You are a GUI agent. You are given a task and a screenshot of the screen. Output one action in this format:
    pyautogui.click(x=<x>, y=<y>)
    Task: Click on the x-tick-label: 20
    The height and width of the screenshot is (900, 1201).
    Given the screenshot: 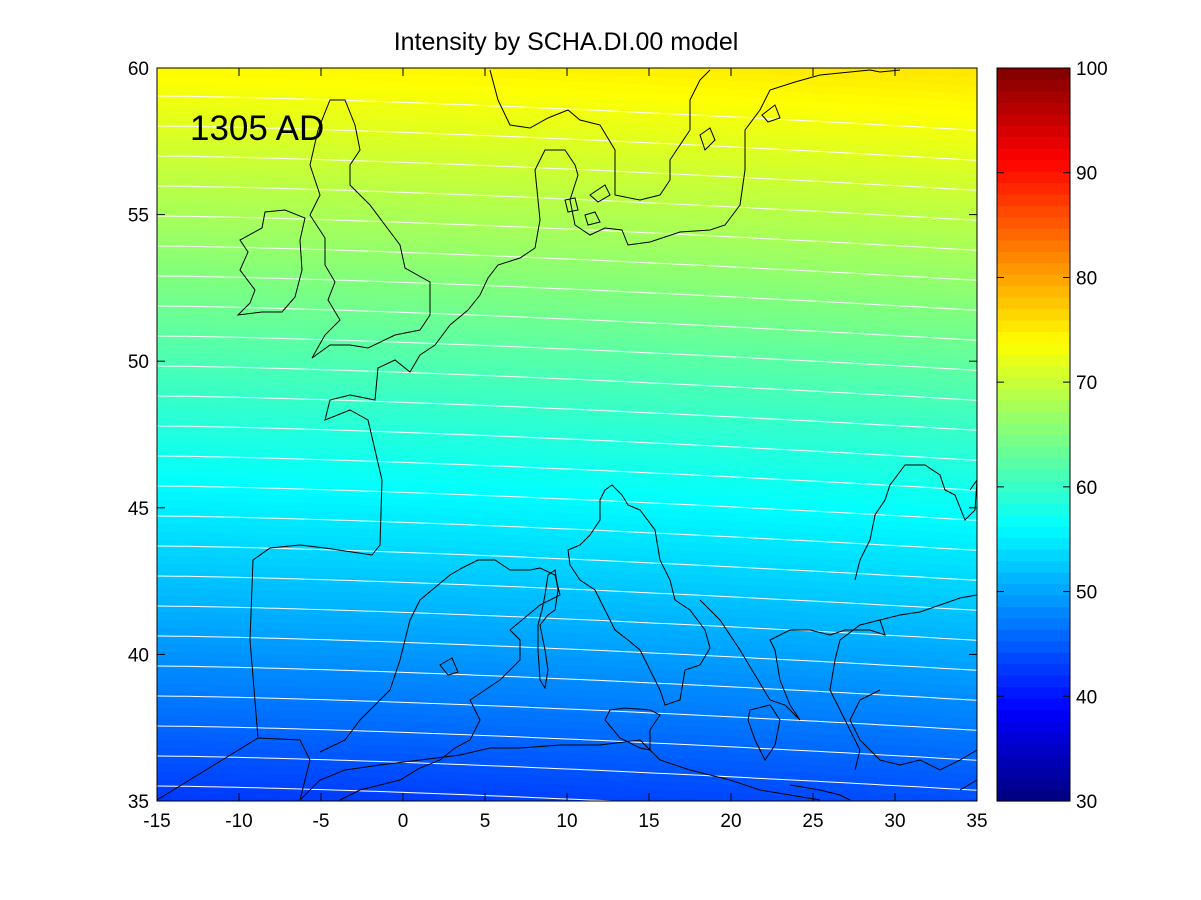 What is the action you would take?
    pyautogui.click(x=730, y=821)
    